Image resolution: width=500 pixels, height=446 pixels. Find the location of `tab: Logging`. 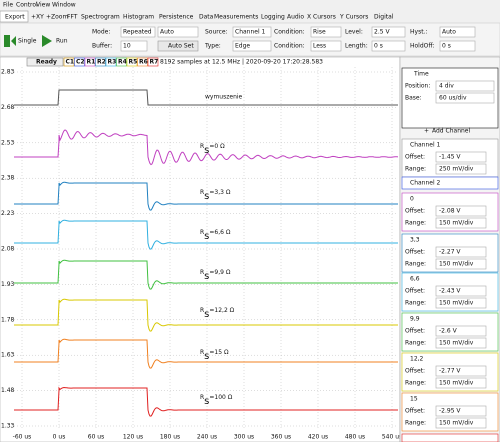

tab: Logging is located at coordinates (273, 17).